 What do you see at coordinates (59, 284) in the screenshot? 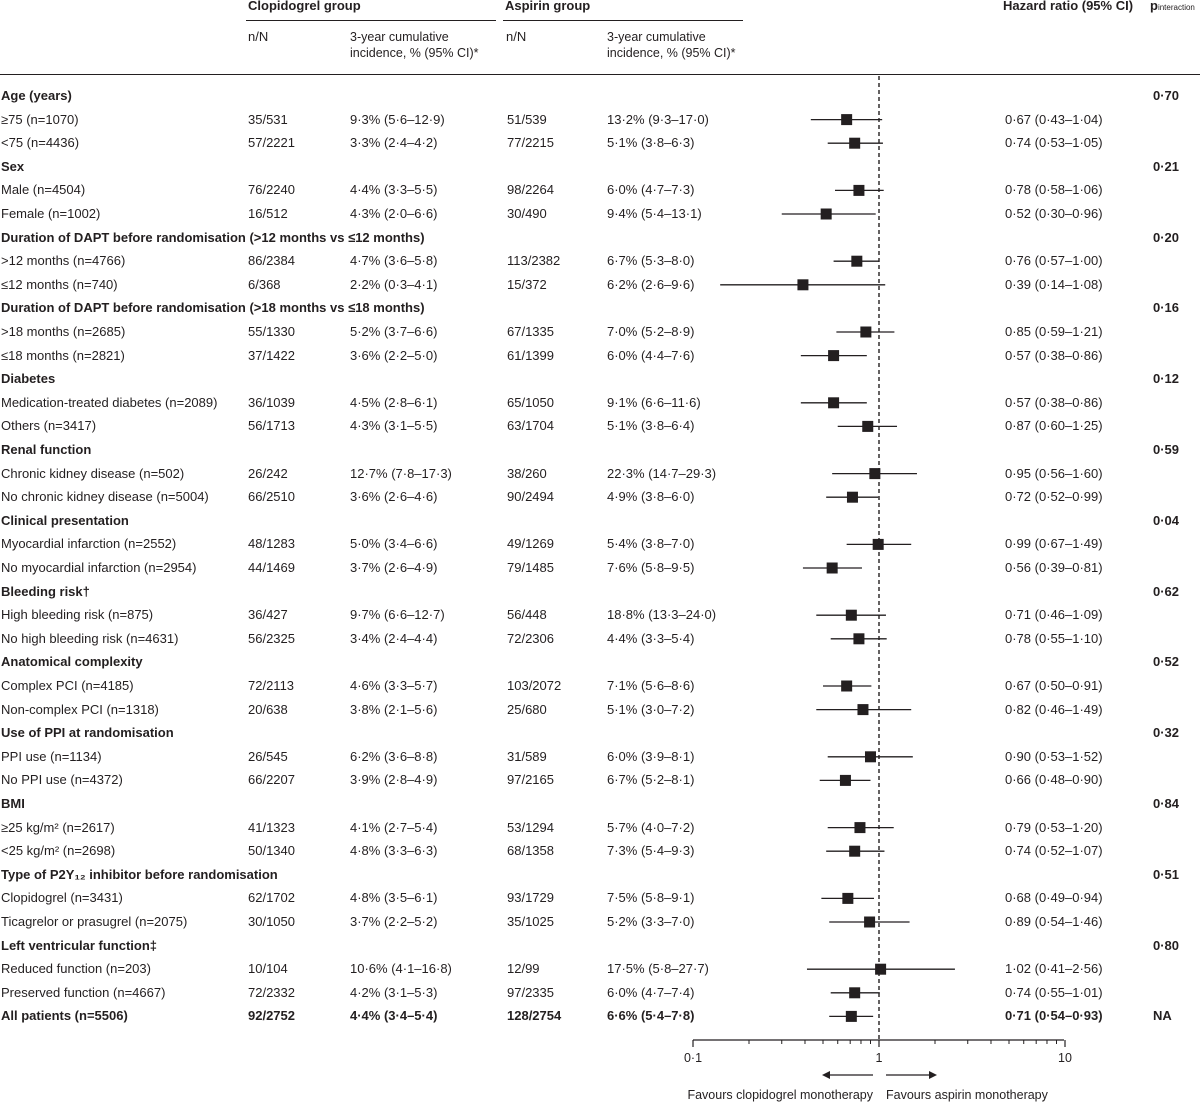
I see `subgroup-row-label: ≤12 months (n=740)` at bounding box center [59, 284].